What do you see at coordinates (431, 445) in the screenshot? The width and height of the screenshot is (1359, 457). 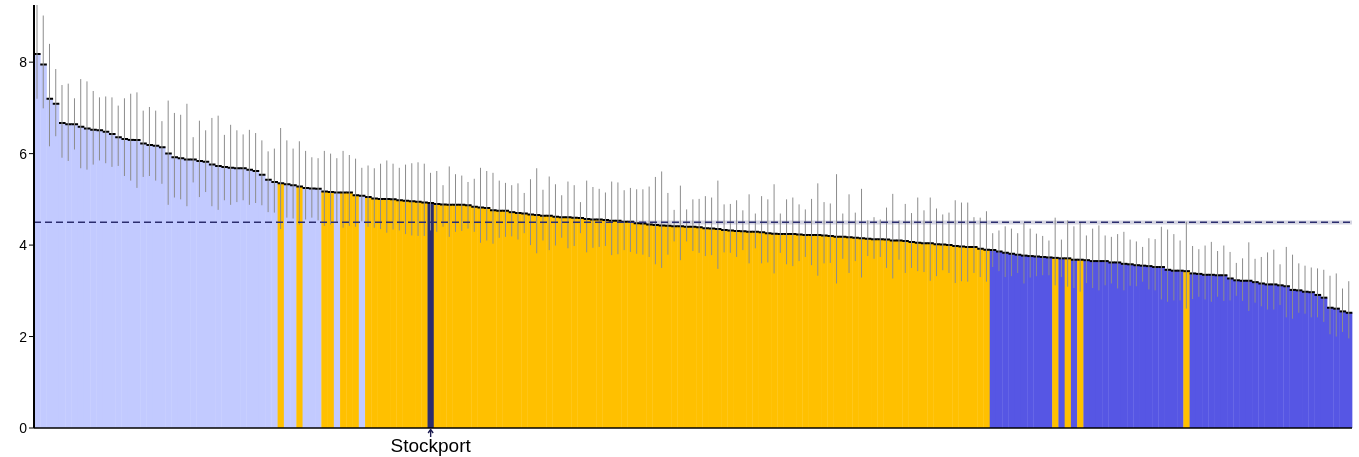 I see `x-tick-label: Stockport` at bounding box center [431, 445].